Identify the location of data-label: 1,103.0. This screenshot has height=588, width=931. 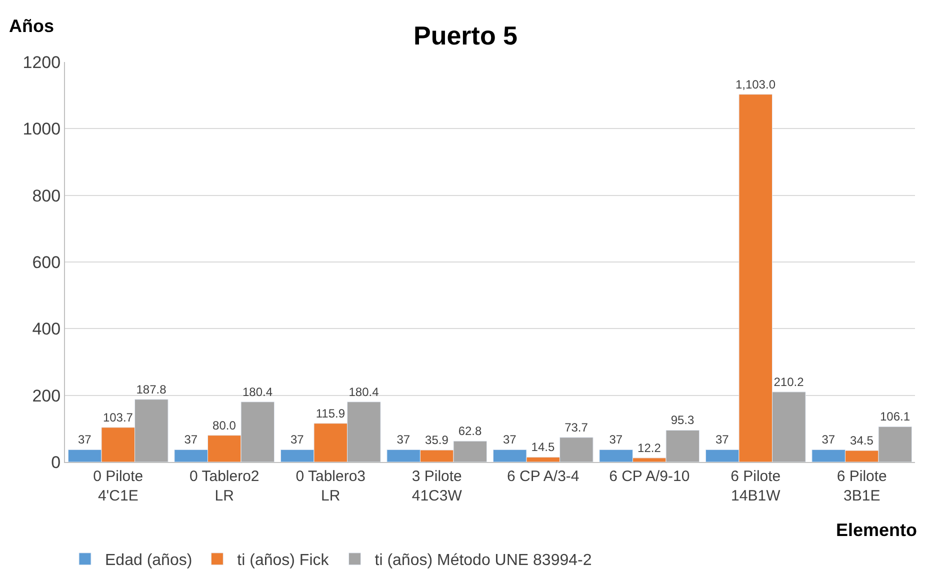
(755, 84).